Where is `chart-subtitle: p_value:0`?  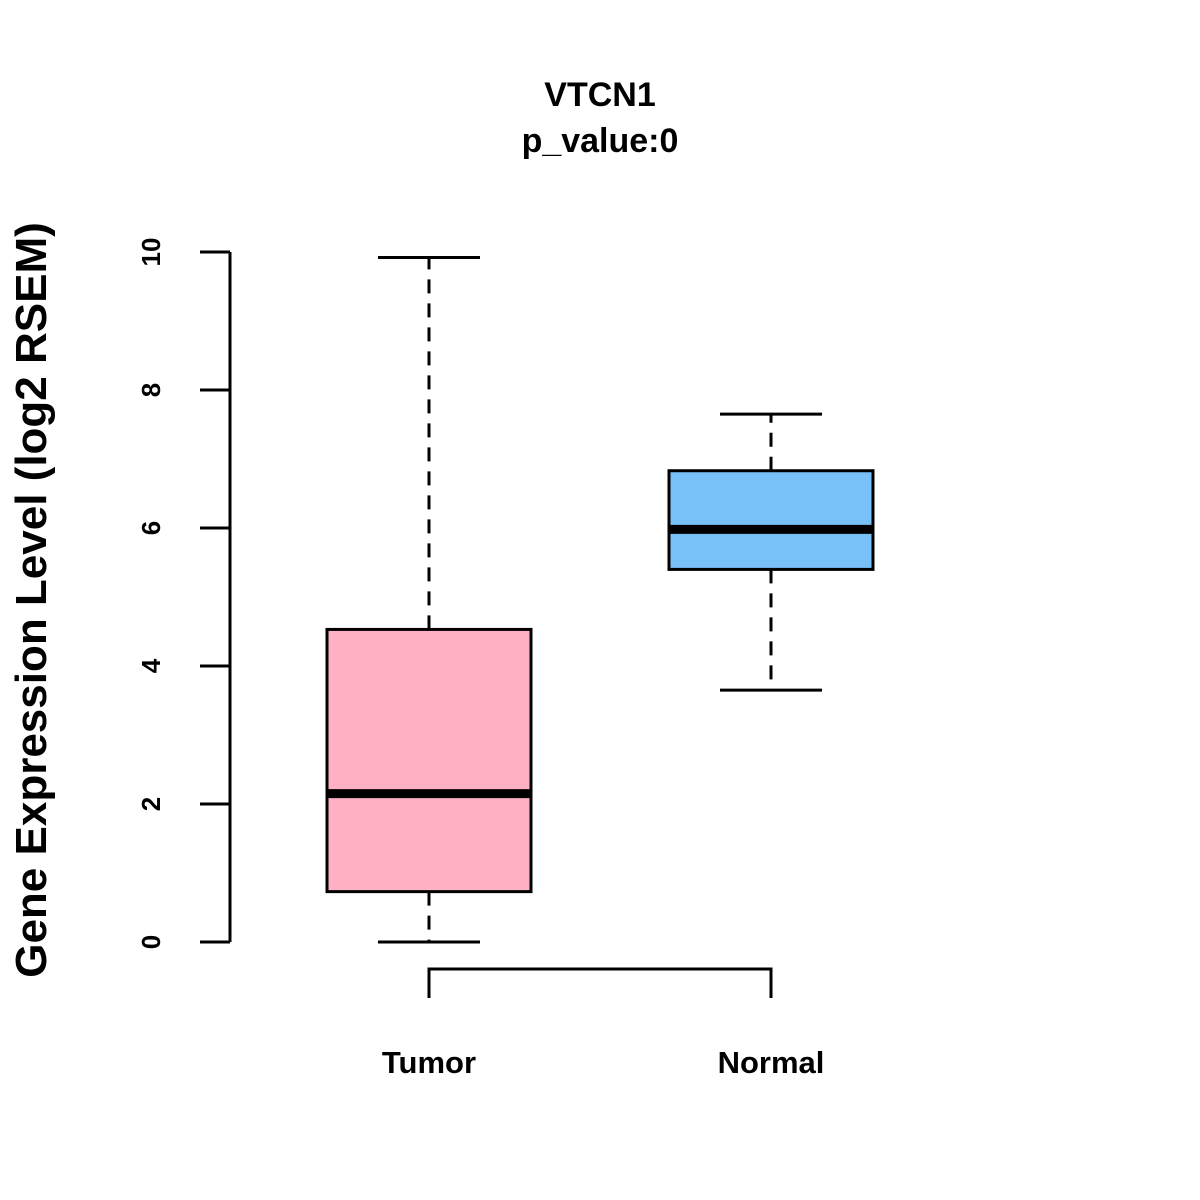 chart-subtitle: p_value:0 is located at coordinates (600, 141).